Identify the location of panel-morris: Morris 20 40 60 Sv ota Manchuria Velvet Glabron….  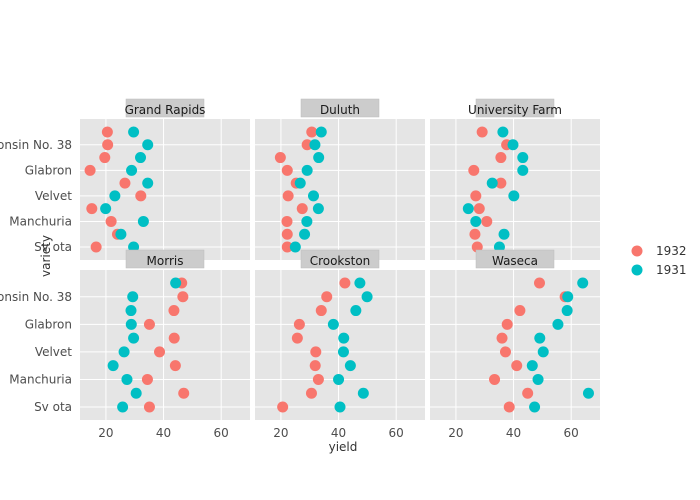
(125, 344).